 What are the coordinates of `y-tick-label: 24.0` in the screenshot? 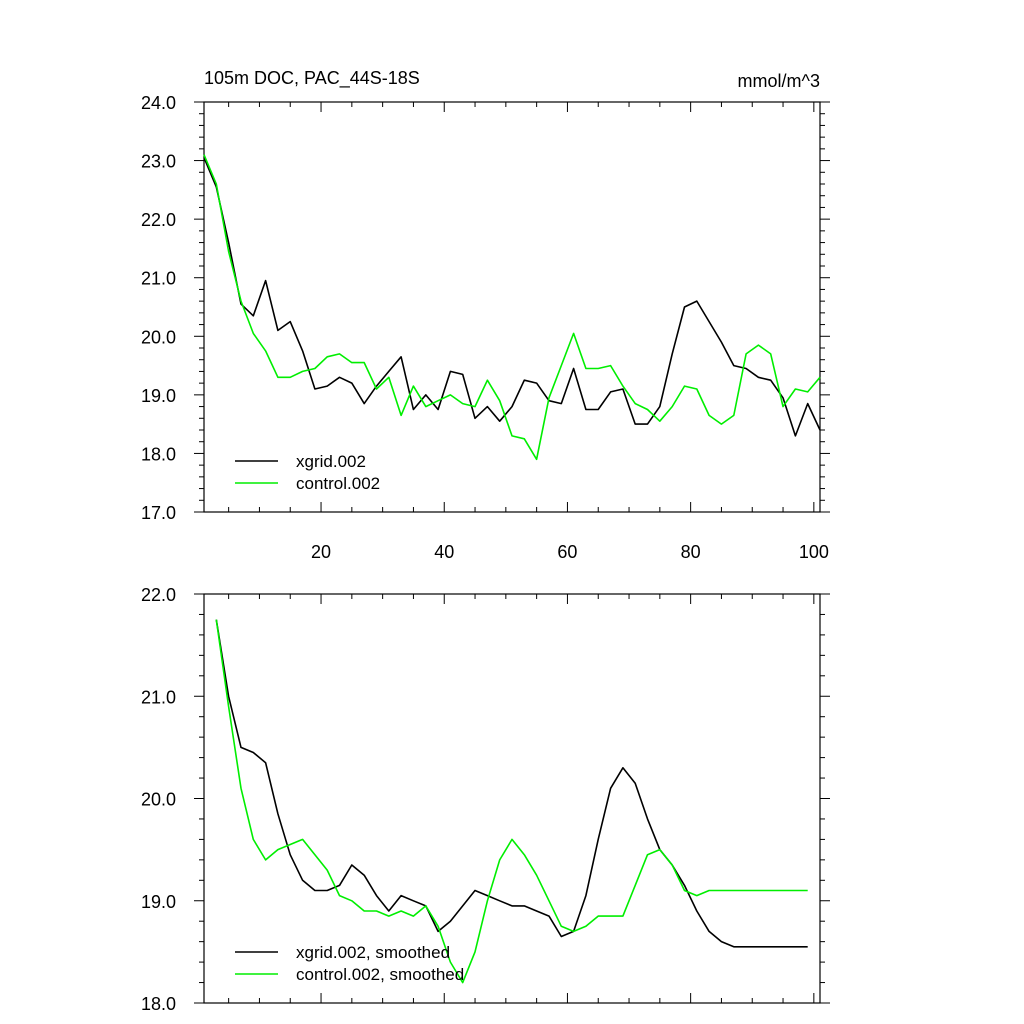 It's located at (158, 103).